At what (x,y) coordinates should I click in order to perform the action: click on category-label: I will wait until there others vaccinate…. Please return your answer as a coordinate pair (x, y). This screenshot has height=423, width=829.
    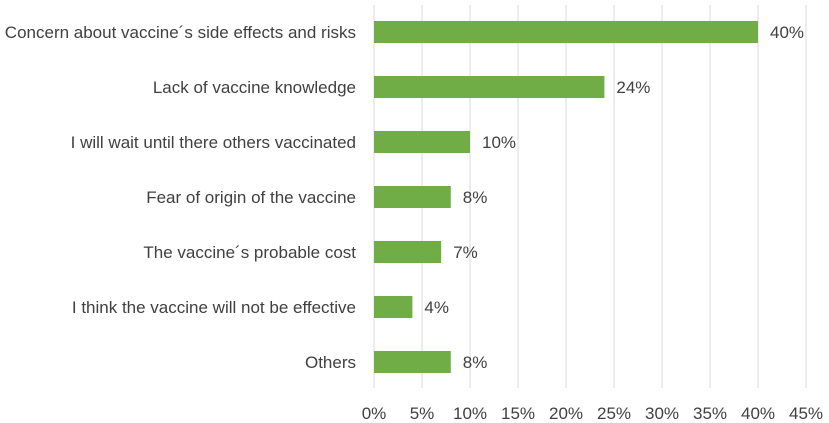
    Looking at the image, I should click on (213, 142).